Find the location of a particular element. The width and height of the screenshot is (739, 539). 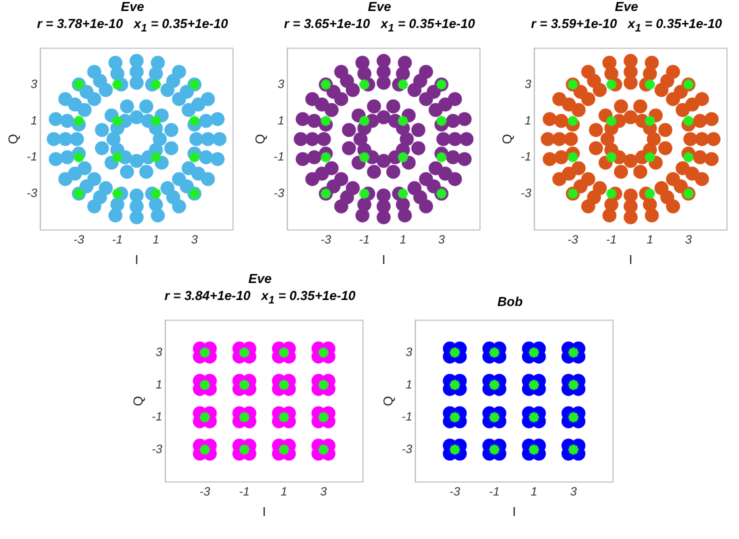

chart-subtitle: r = 3.65+1e-10 x$_{1}$ = 0.35+1e-10 is located at coordinates (380, 26).